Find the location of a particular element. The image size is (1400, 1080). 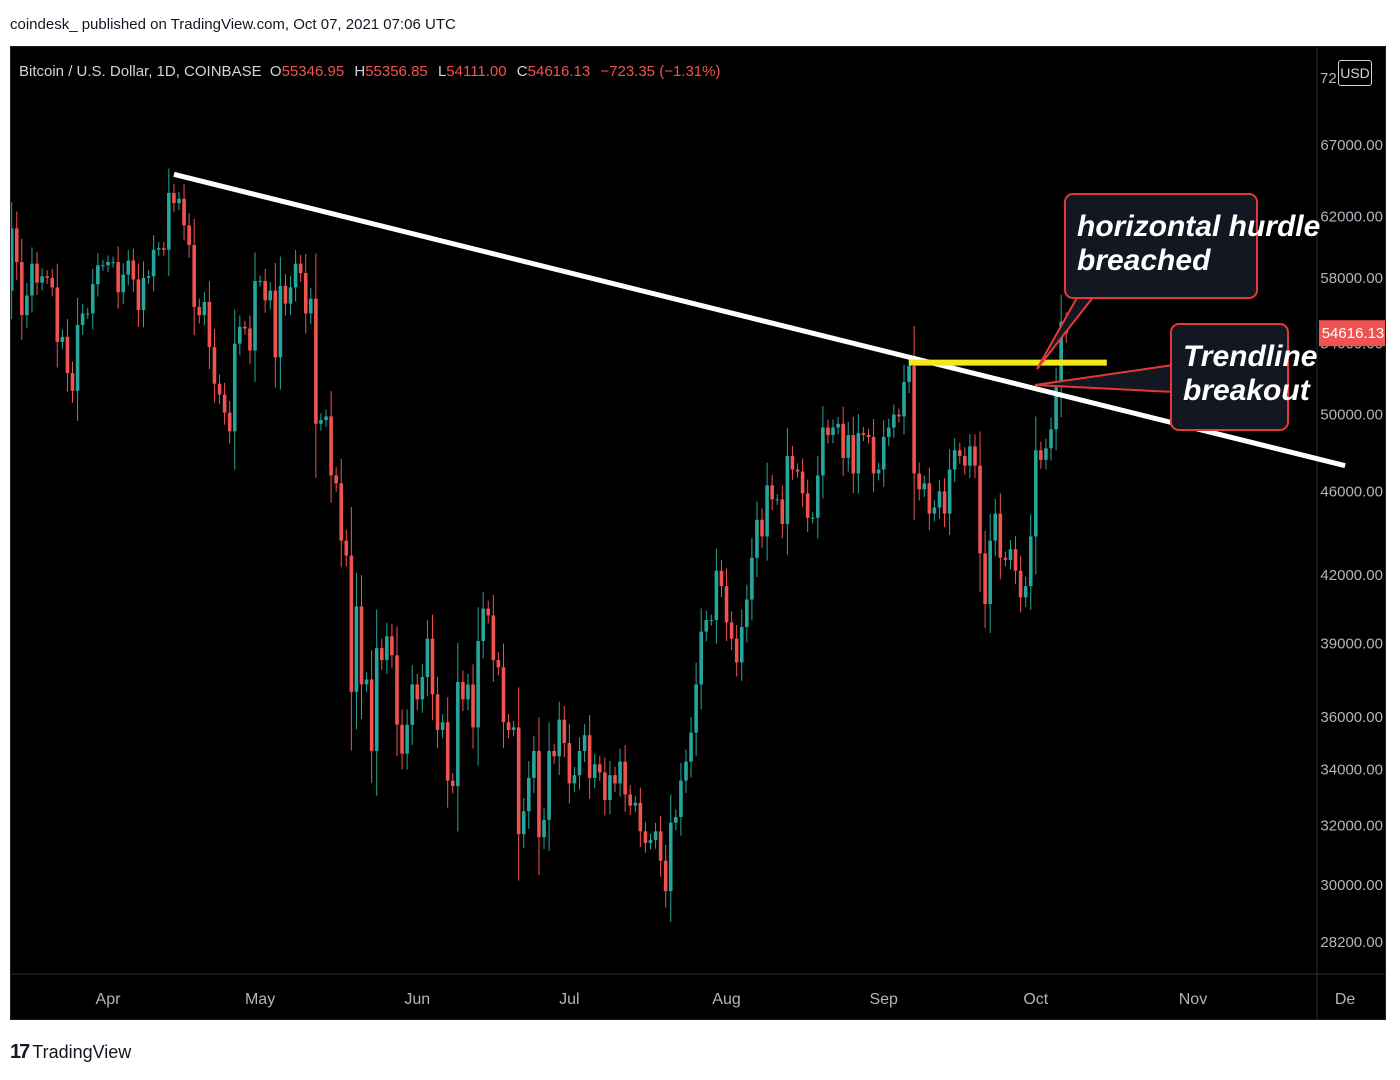

price-tick-label: 30000.00 is located at coordinates (1351, 885).